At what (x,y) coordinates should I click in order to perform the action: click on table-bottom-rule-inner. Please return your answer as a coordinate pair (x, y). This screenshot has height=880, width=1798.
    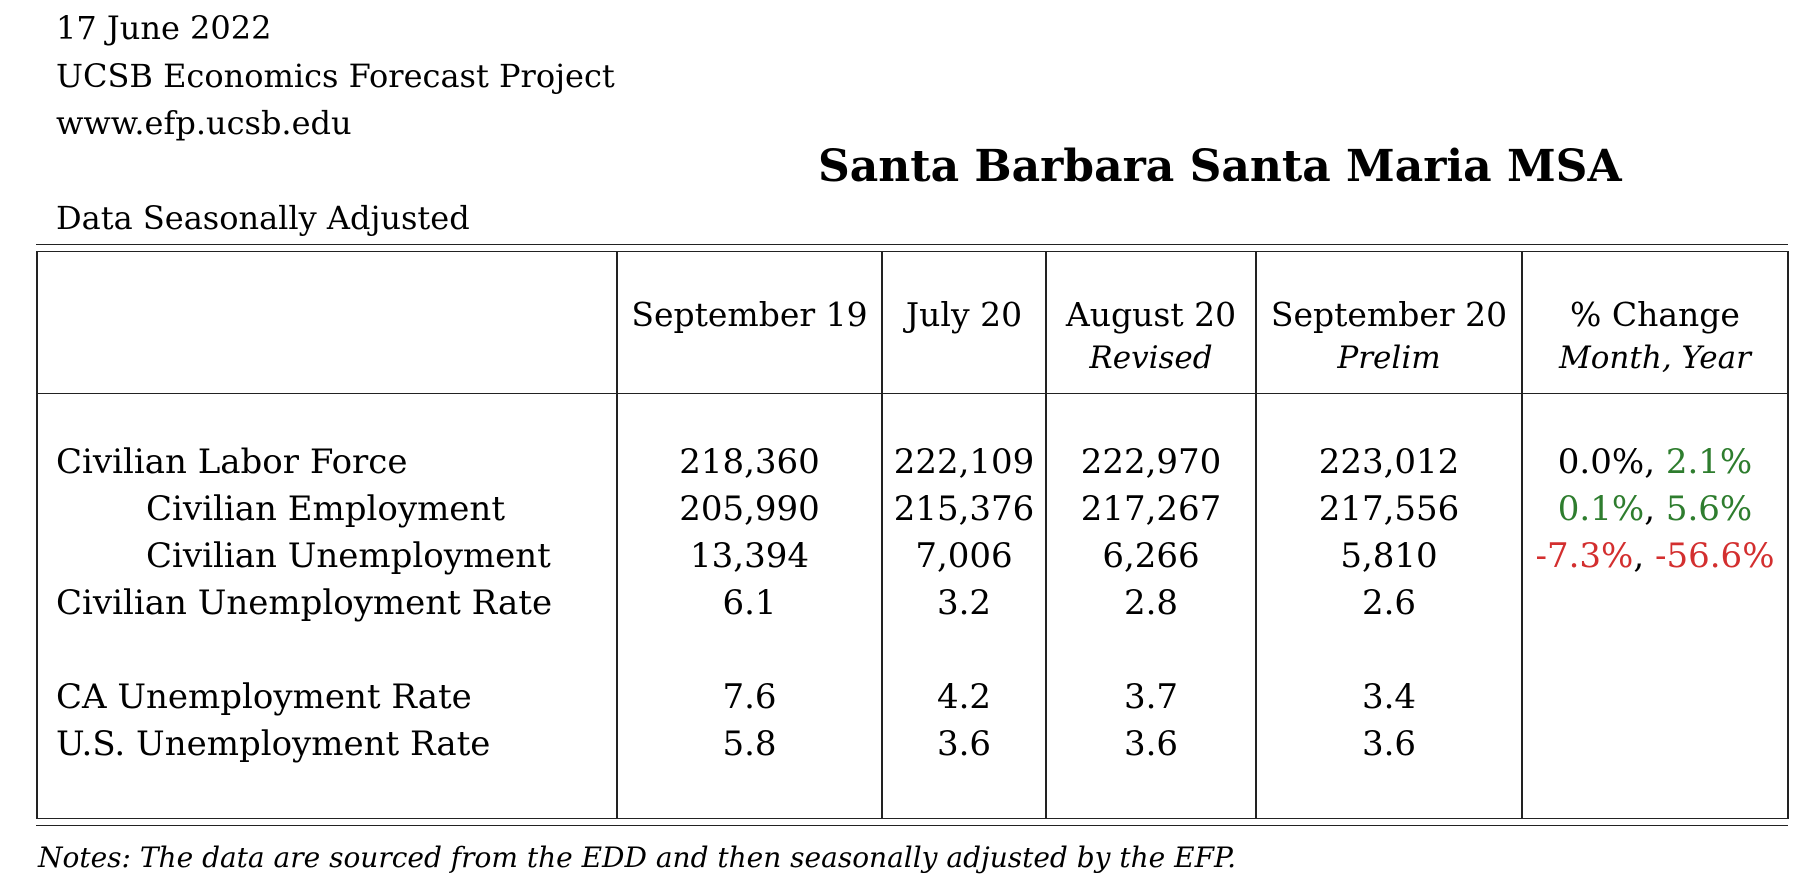
    Looking at the image, I should click on (912, 818).